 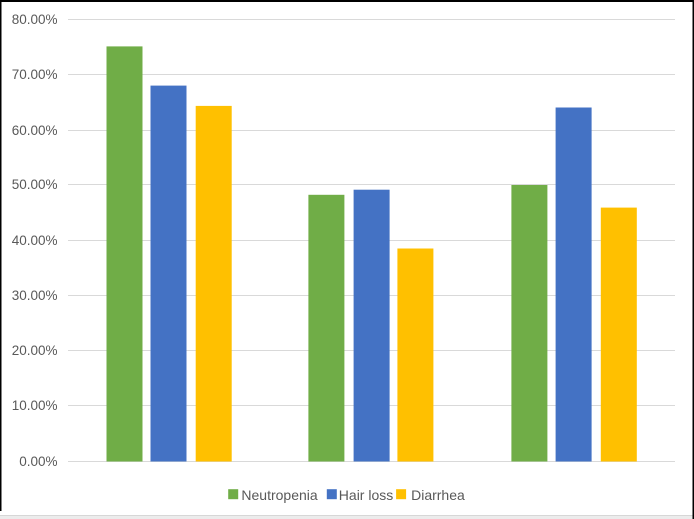 I want to click on svg-text: 30.00%, so click(x=35, y=295).